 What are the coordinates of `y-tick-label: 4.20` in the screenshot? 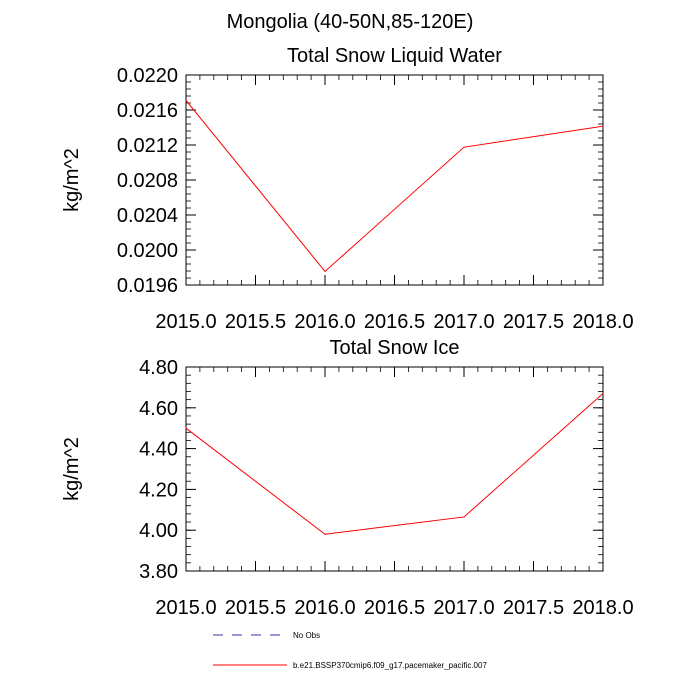 It's located at (158, 490).